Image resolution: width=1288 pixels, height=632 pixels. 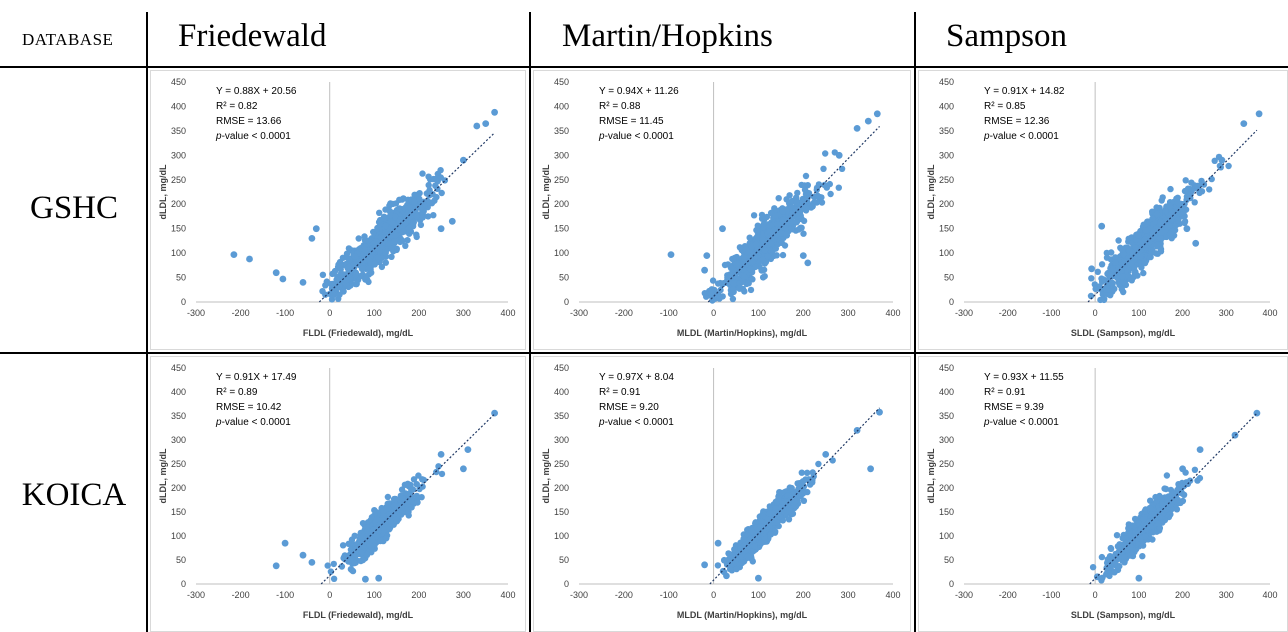 What do you see at coordinates (848, 313) in the screenshot?
I see `x-tick-label: 300` at bounding box center [848, 313].